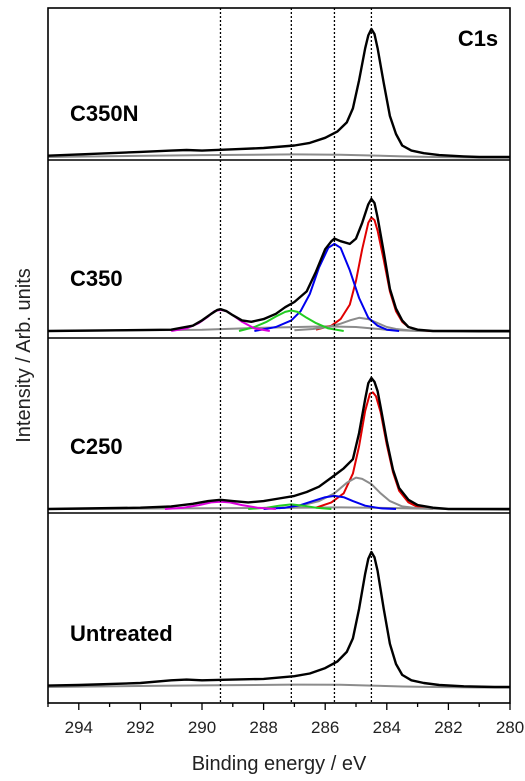 This screenshot has height=781, width=525. What do you see at coordinates (327, 287) in the screenshot?
I see `fit-component-c_oh_285_7-c350` at bounding box center [327, 287].